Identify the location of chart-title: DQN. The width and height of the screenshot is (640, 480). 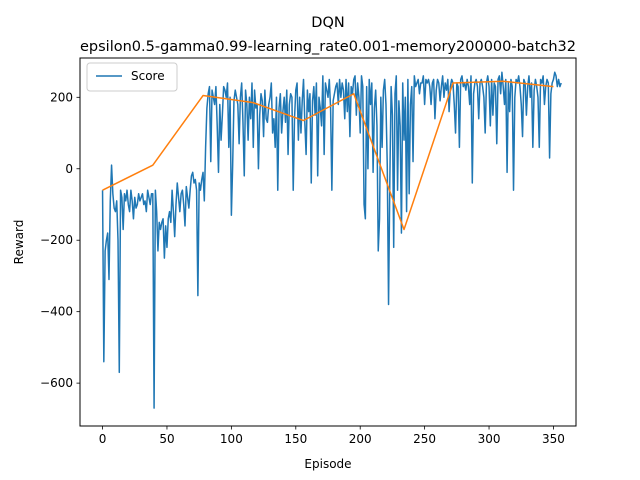
(327, 23).